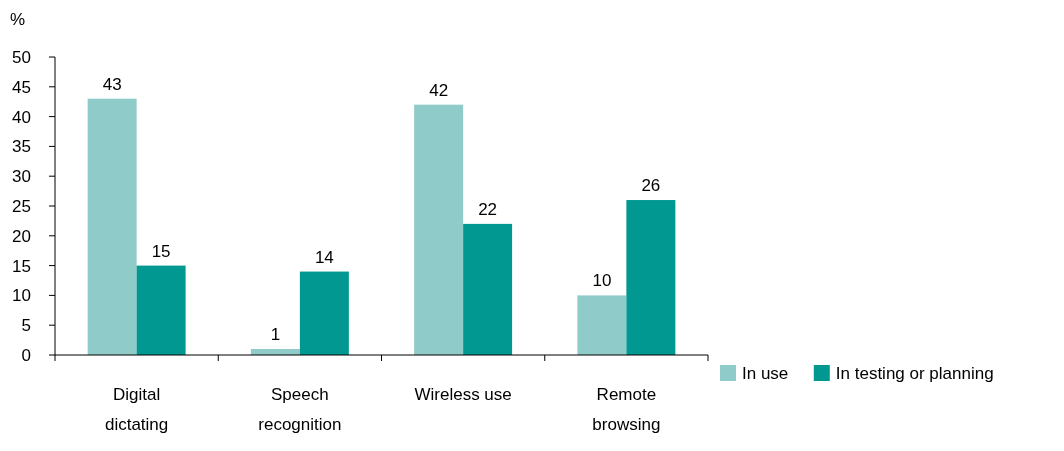 The width and height of the screenshot is (1064, 451). What do you see at coordinates (626, 409) in the screenshot?
I see `x-tick-label: Remote browsing` at bounding box center [626, 409].